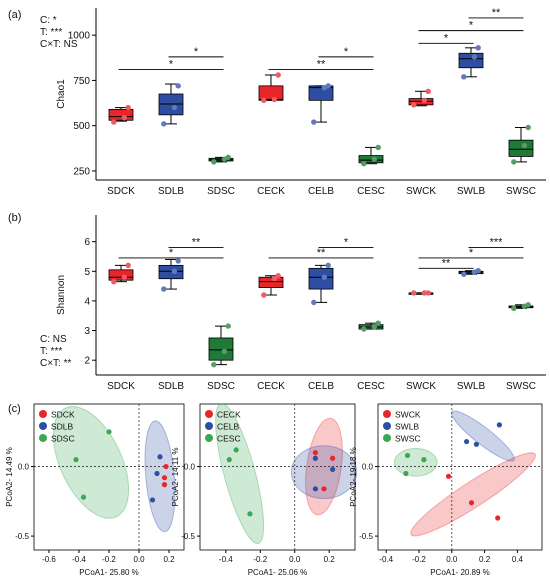  I want to click on x-tick-label: SWLB, so click(471, 191).